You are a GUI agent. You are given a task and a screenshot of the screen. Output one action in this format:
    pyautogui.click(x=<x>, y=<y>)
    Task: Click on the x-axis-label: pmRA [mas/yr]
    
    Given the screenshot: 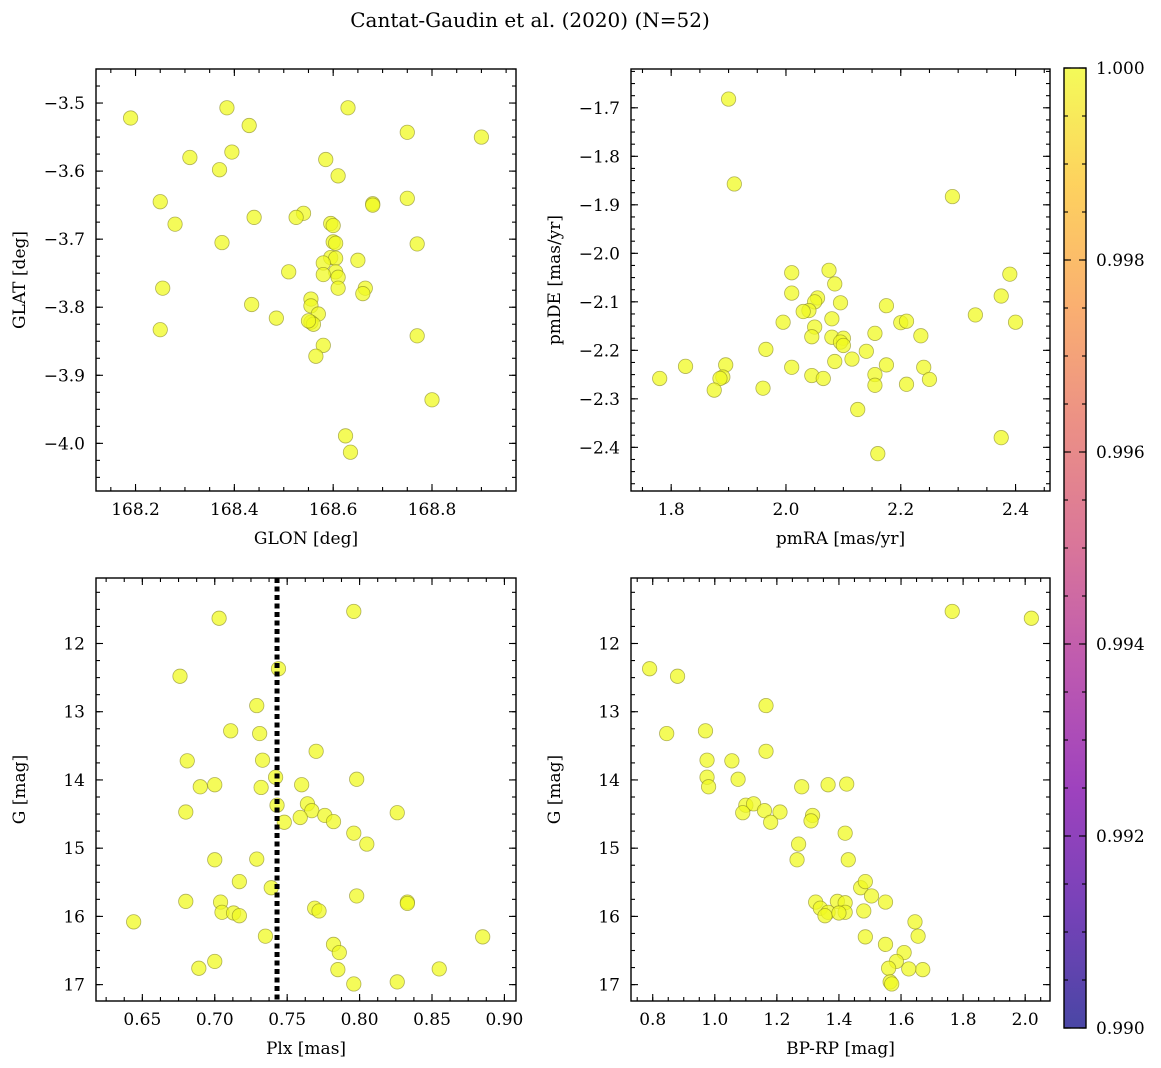 What is the action you would take?
    pyautogui.click(x=840, y=539)
    